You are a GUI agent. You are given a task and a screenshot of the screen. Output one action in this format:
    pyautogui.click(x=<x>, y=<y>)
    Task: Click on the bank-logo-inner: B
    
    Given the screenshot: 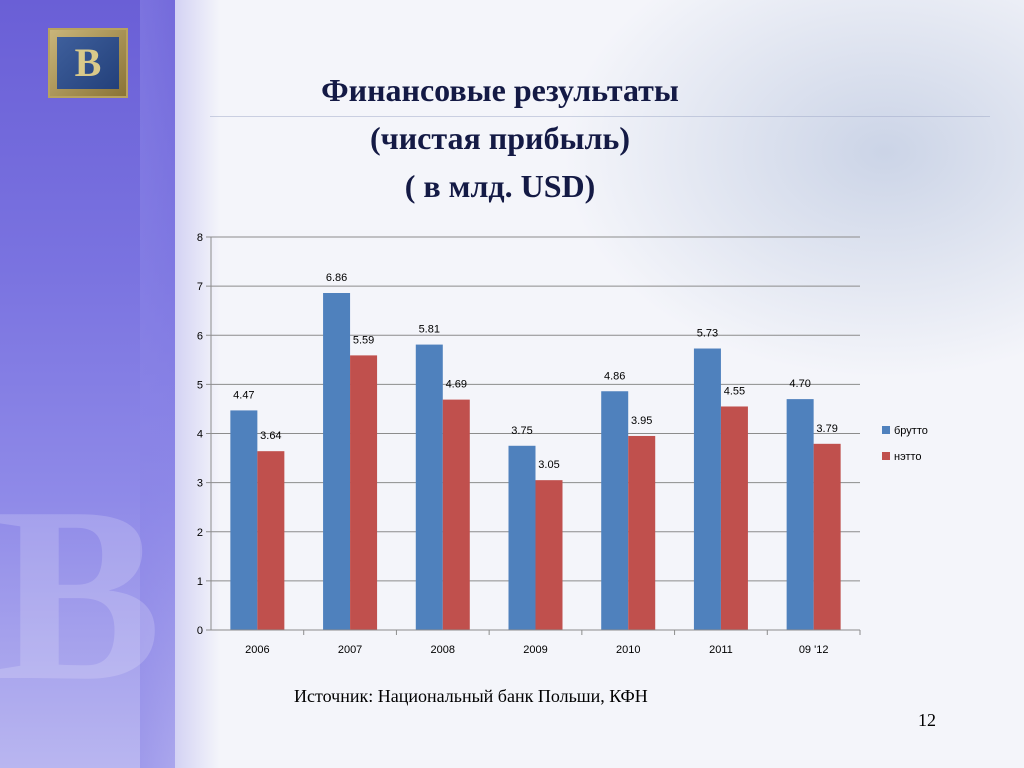 What is the action you would take?
    pyautogui.click(x=88, y=63)
    